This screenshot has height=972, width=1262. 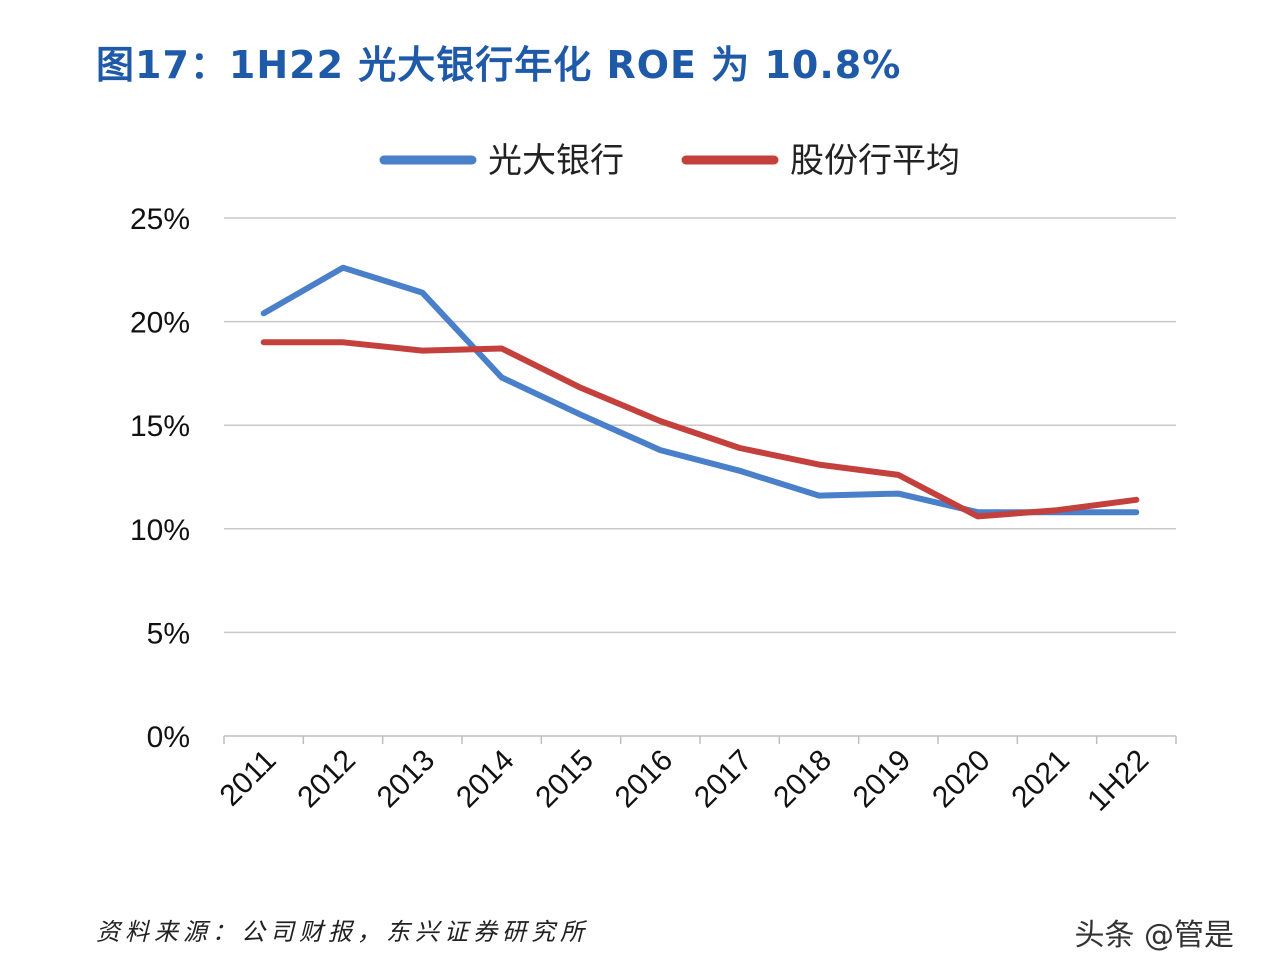 I want to click on chart-title: 图17：1H22 光大银行年化 ROE 为 10.8%, so click(x=499, y=65).